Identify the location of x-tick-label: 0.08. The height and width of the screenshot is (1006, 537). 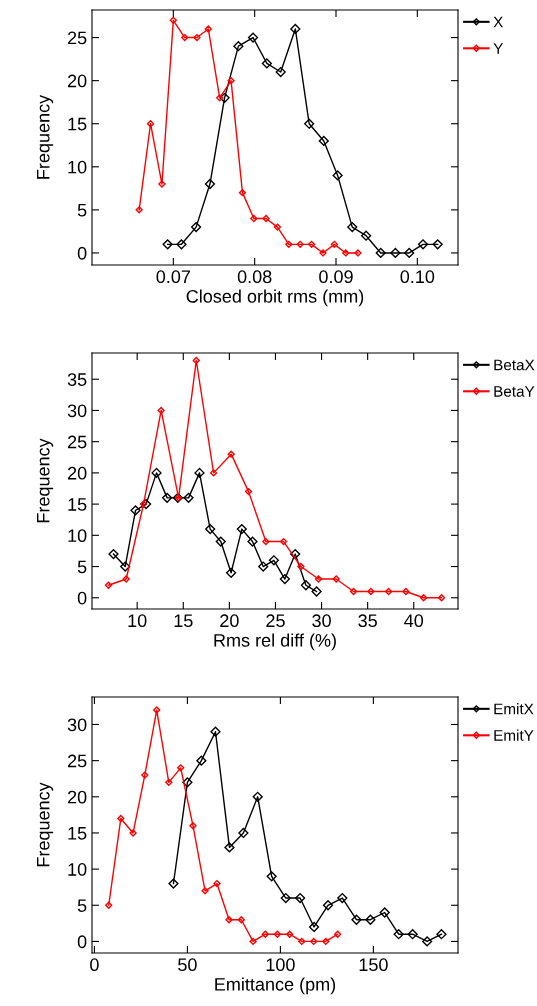
(254, 277).